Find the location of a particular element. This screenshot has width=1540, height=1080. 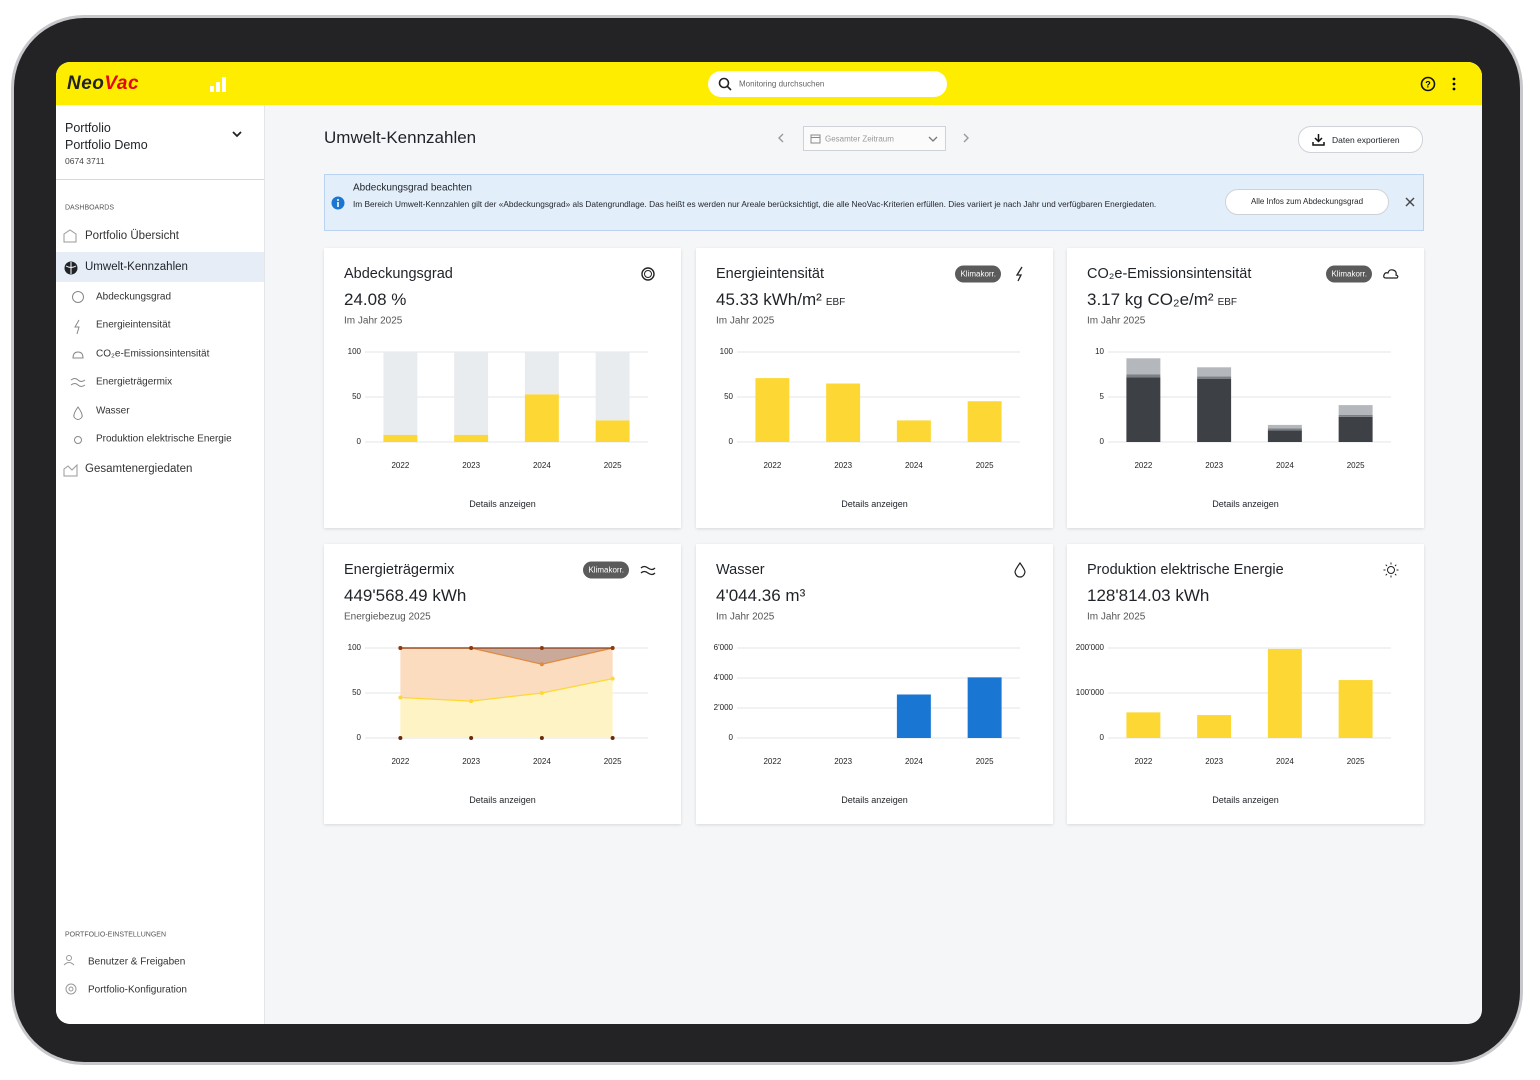

portfolio-name: Portfolio Demo is located at coordinates (106, 145).